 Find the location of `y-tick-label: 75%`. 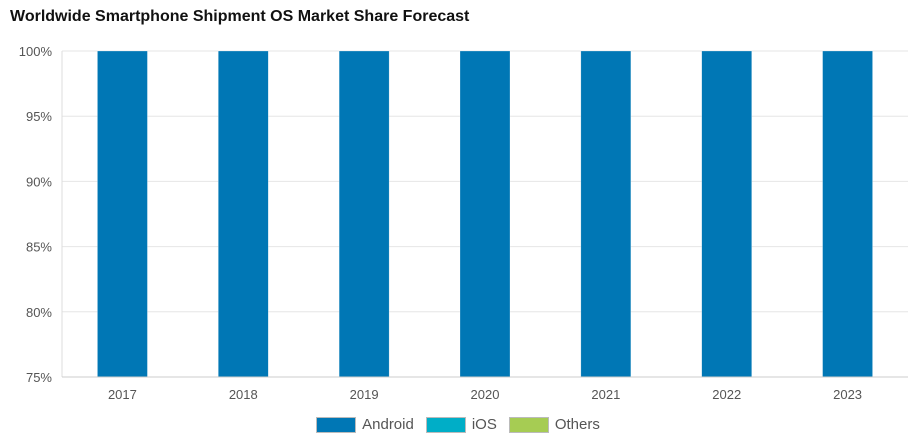

y-tick-label: 75% is located at coordinates (39, 377).